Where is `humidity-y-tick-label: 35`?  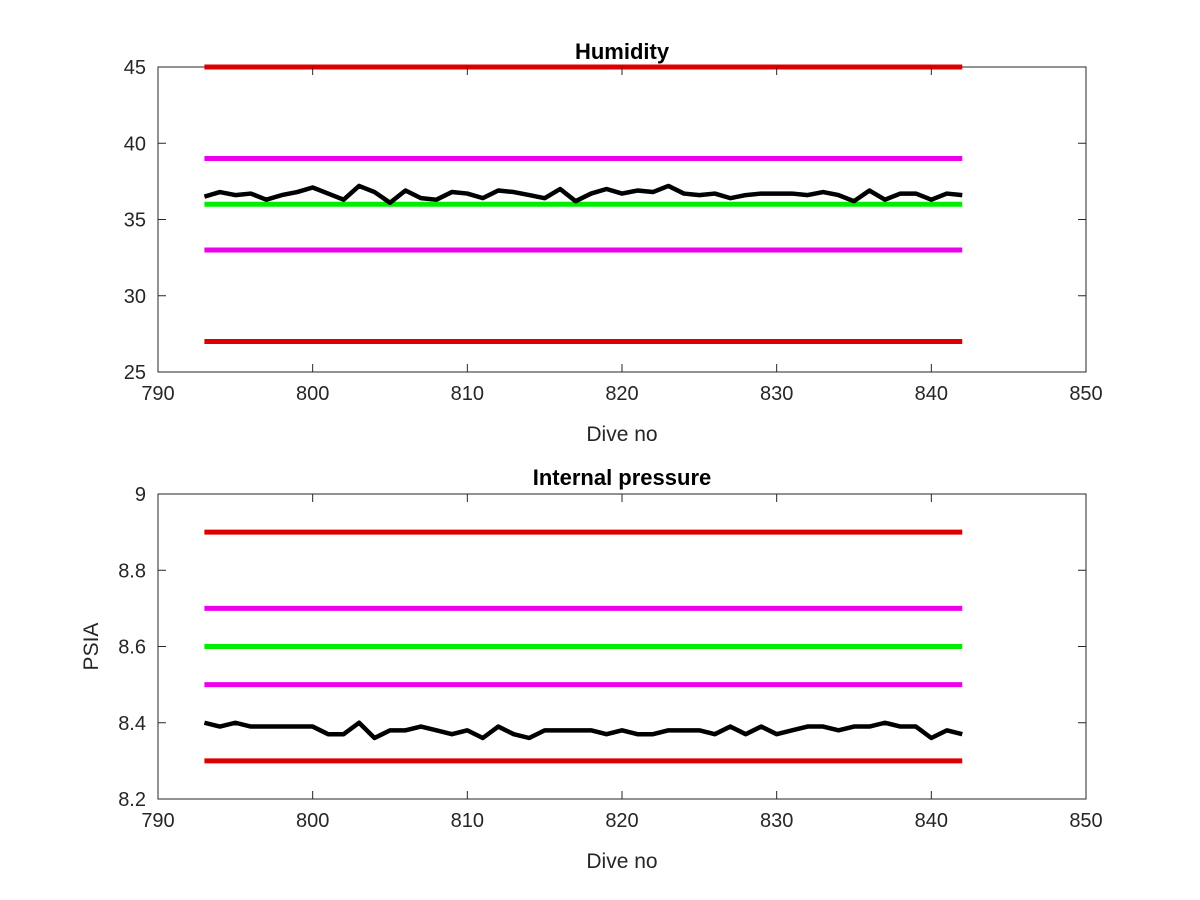
humidity-y-tick-label: 35 is located at coordinates (135, 221).